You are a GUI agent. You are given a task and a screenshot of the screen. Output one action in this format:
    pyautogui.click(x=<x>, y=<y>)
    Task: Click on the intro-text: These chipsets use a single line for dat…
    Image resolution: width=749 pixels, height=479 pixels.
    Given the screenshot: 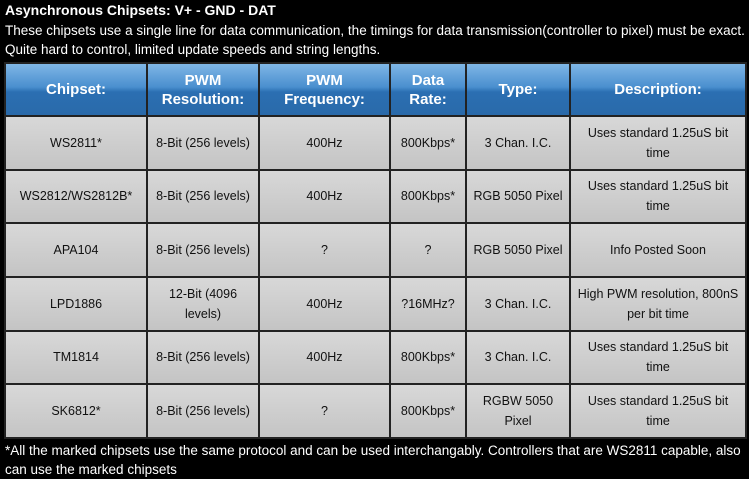 What is the action you would take?
    pyautogui.click(x=375, y=40)
    